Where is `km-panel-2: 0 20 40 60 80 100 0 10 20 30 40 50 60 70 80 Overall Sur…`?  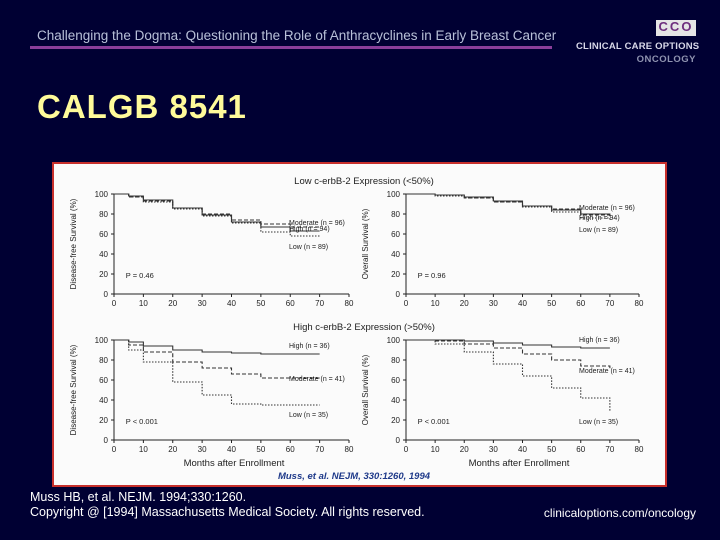
km-panel-2: 0 20 40 60 80 100 0 10 20 30 40 50 60 70 80 Overall Sur… is located at coordinates (502, 249).